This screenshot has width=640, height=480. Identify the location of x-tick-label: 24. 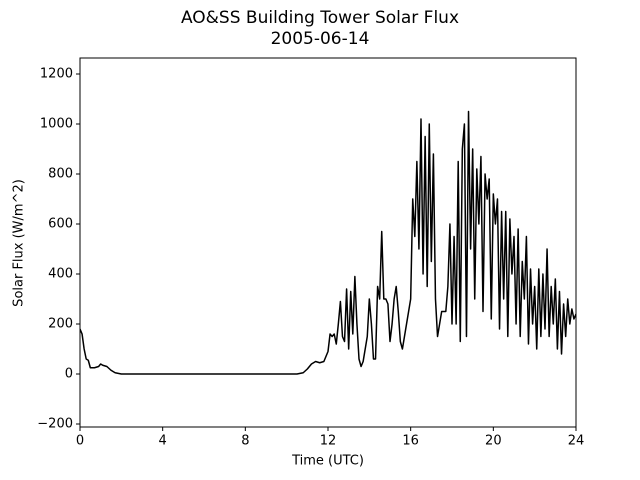
(576, 441).